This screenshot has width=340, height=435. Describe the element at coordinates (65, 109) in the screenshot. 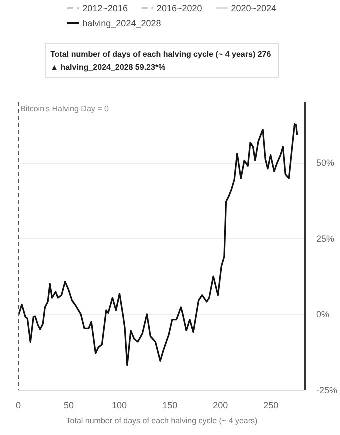

I see `ref-line-label: Bitcoin's Halving Day = 0` at that location.